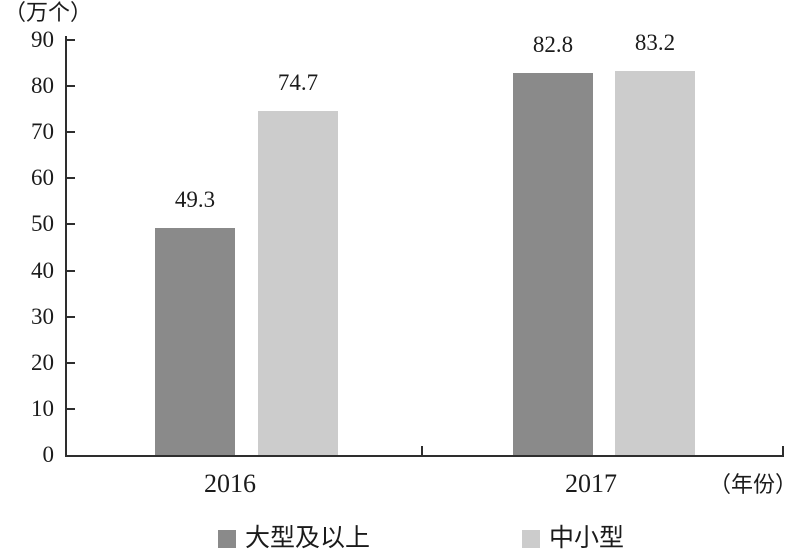  What do you see at coordinates (227, 539) in the screenshot?
I see `legend-swatch-dark` at bounding box center [227, 539].